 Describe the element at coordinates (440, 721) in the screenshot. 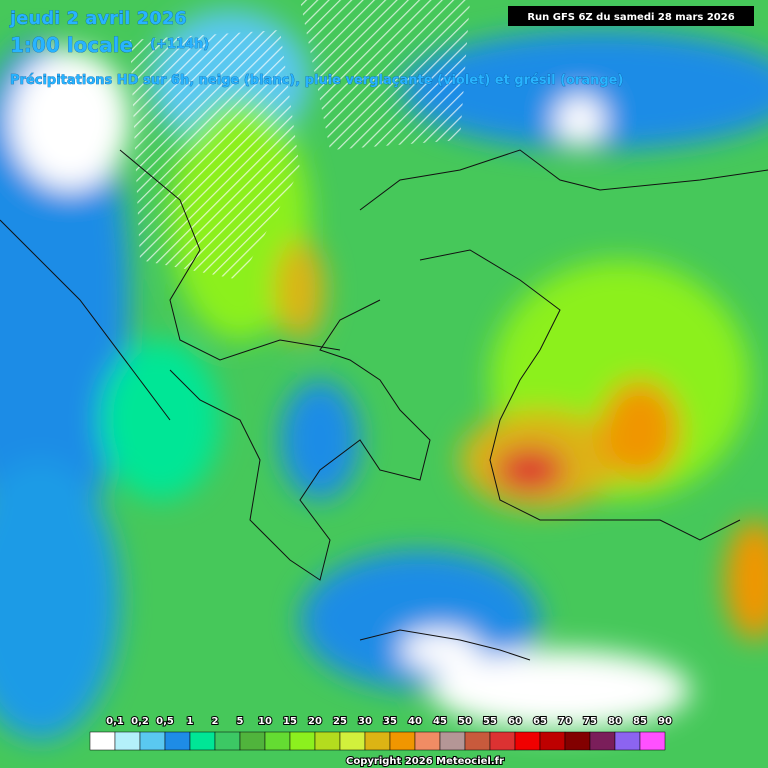

I see `legend-label: 45` at that location.